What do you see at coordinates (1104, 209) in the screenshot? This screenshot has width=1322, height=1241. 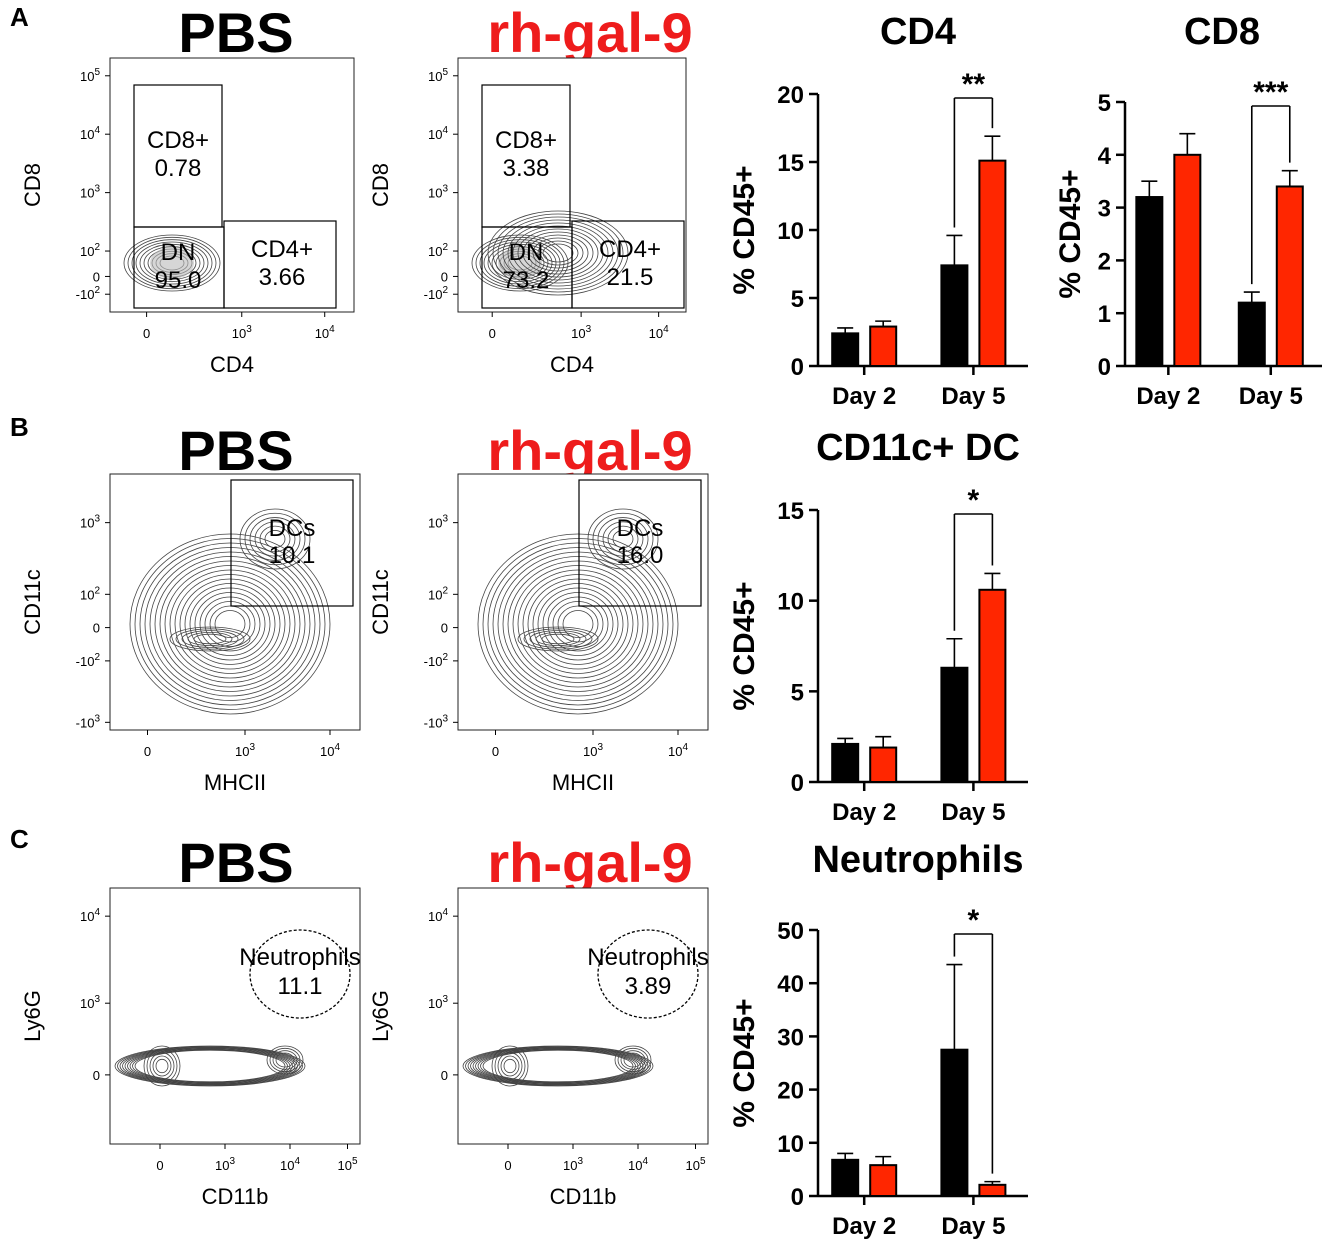 I see `y-tick-label: 3` at bounding box center [1104, 209].